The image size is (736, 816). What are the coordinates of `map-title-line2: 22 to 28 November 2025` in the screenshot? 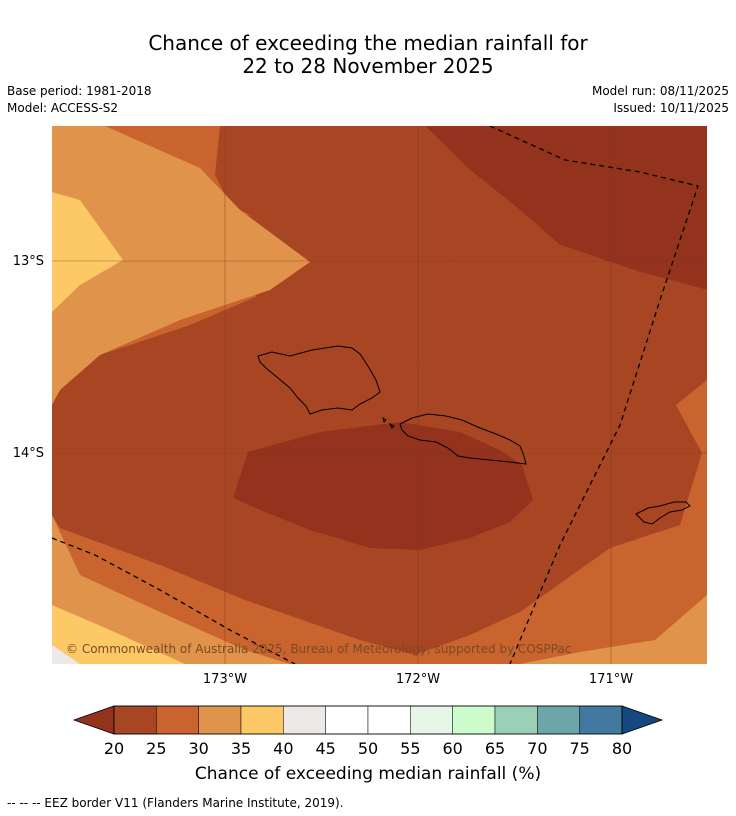 It's located at (368, 66).